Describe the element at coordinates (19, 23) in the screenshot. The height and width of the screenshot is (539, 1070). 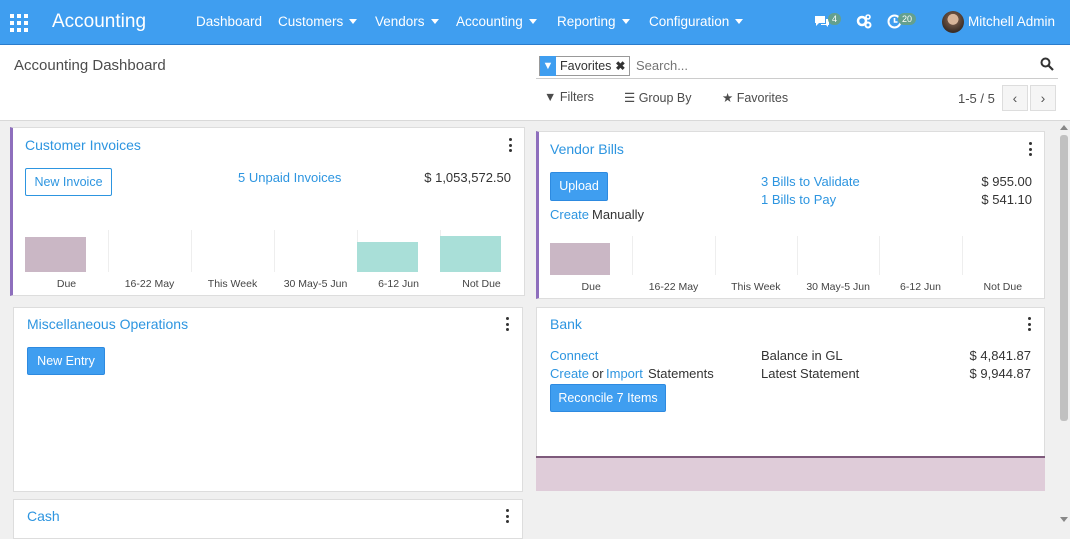
I see `apps-menu-icon` at that location.